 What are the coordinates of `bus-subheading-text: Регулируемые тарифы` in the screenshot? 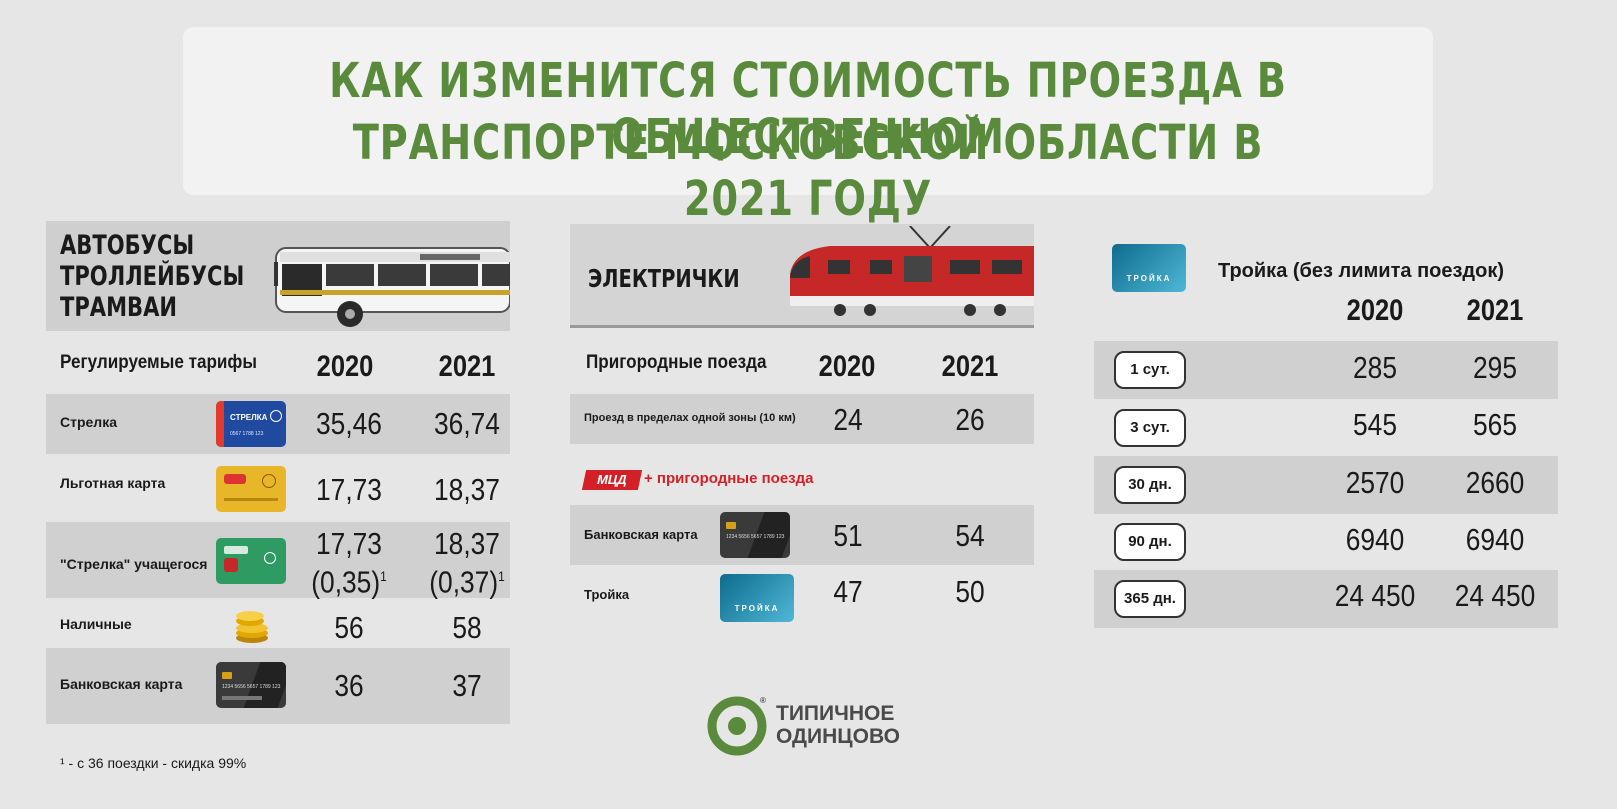 It's located at (158, 362).